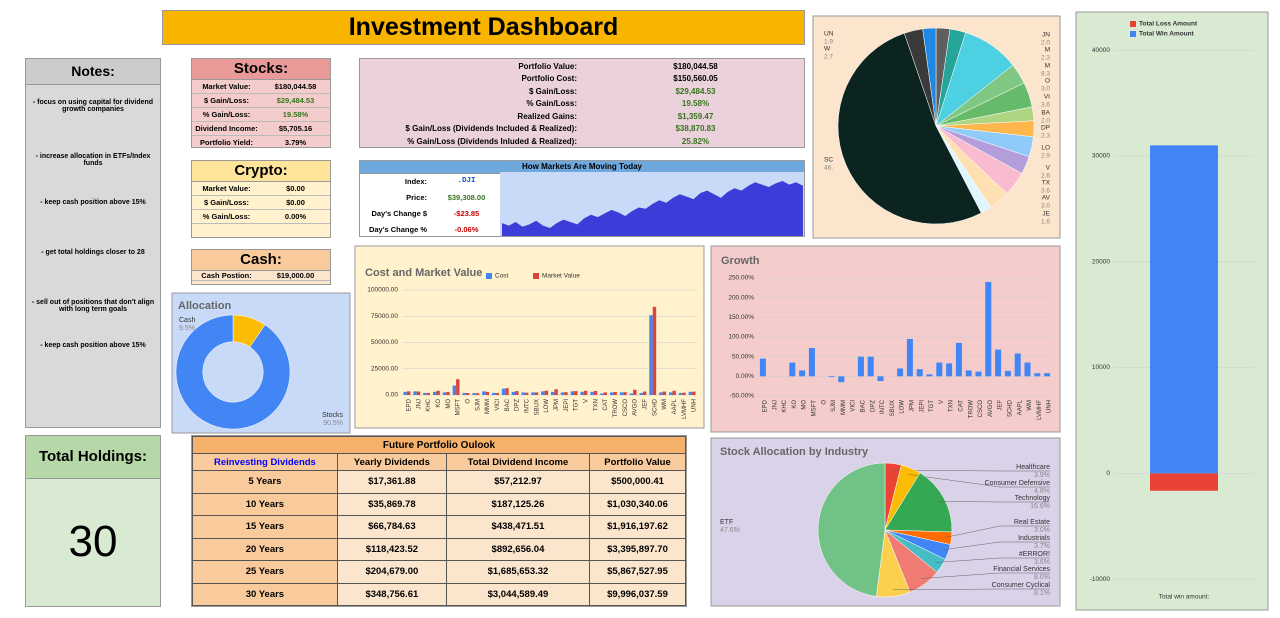  Describe the element at coordinates (785, 405) in the screenshot. I see `x-tick-label: KHC` at that location.